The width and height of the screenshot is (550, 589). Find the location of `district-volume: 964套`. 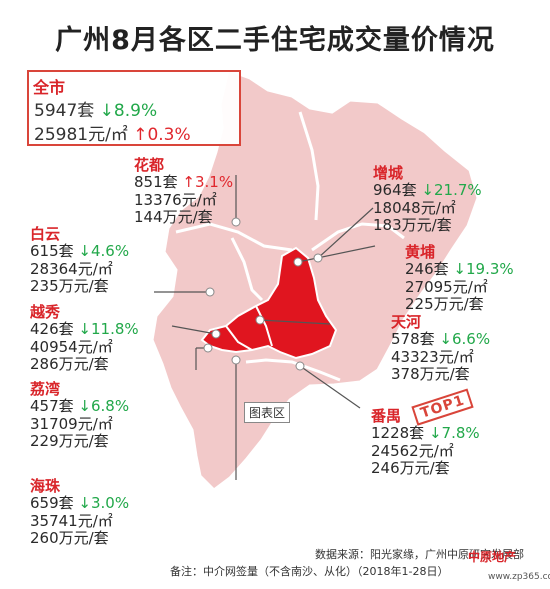

district-volume: 964套 is located at coordinates (395, 190).